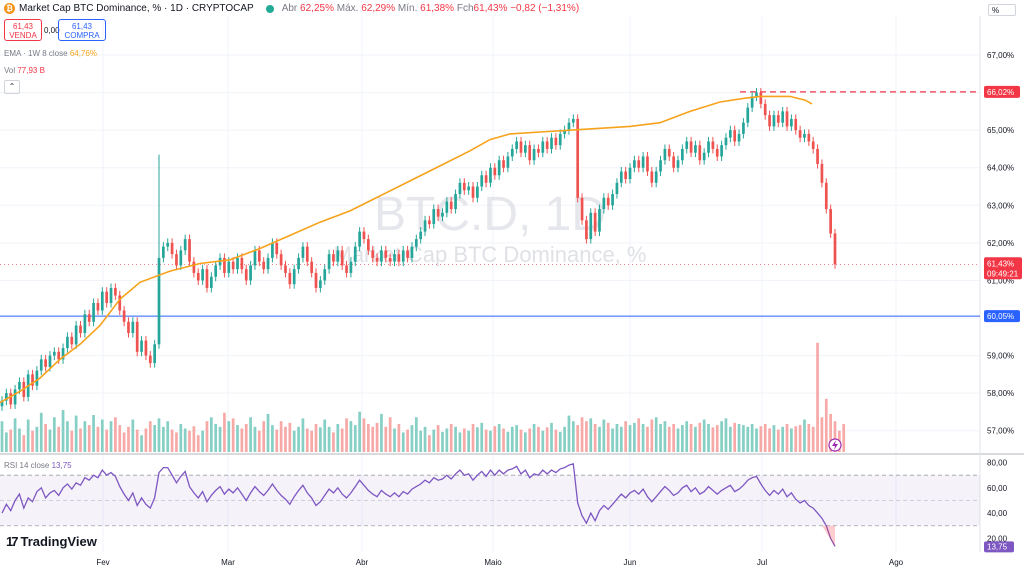 The image size is (1024, 572). I want to click on rsi-legend: RSI 14 close 13,75, so click(38, 465).